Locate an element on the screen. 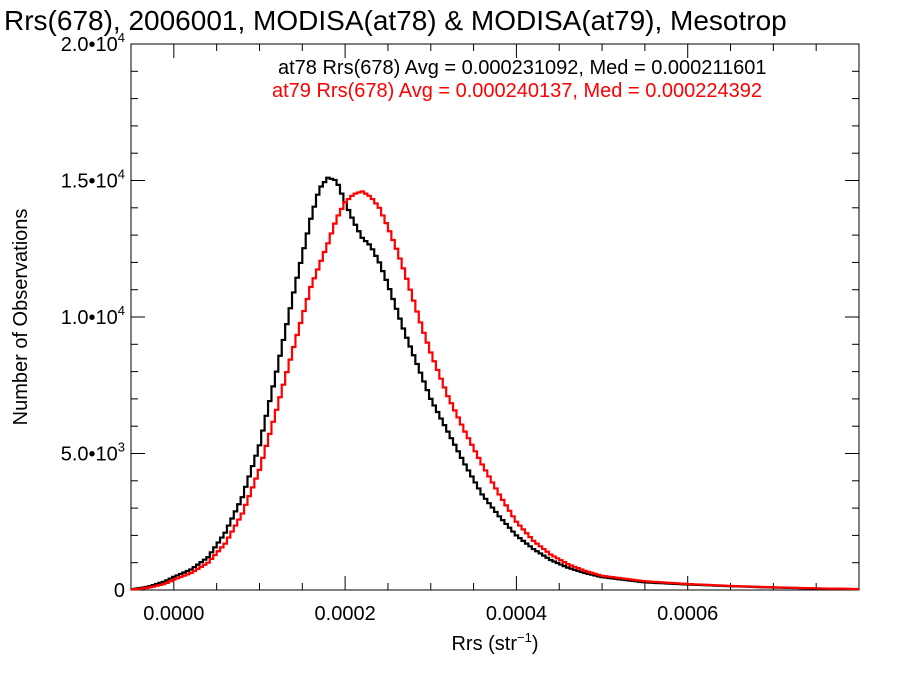  x-axis-label-sup: −1 is located at coordinates (524, 637).